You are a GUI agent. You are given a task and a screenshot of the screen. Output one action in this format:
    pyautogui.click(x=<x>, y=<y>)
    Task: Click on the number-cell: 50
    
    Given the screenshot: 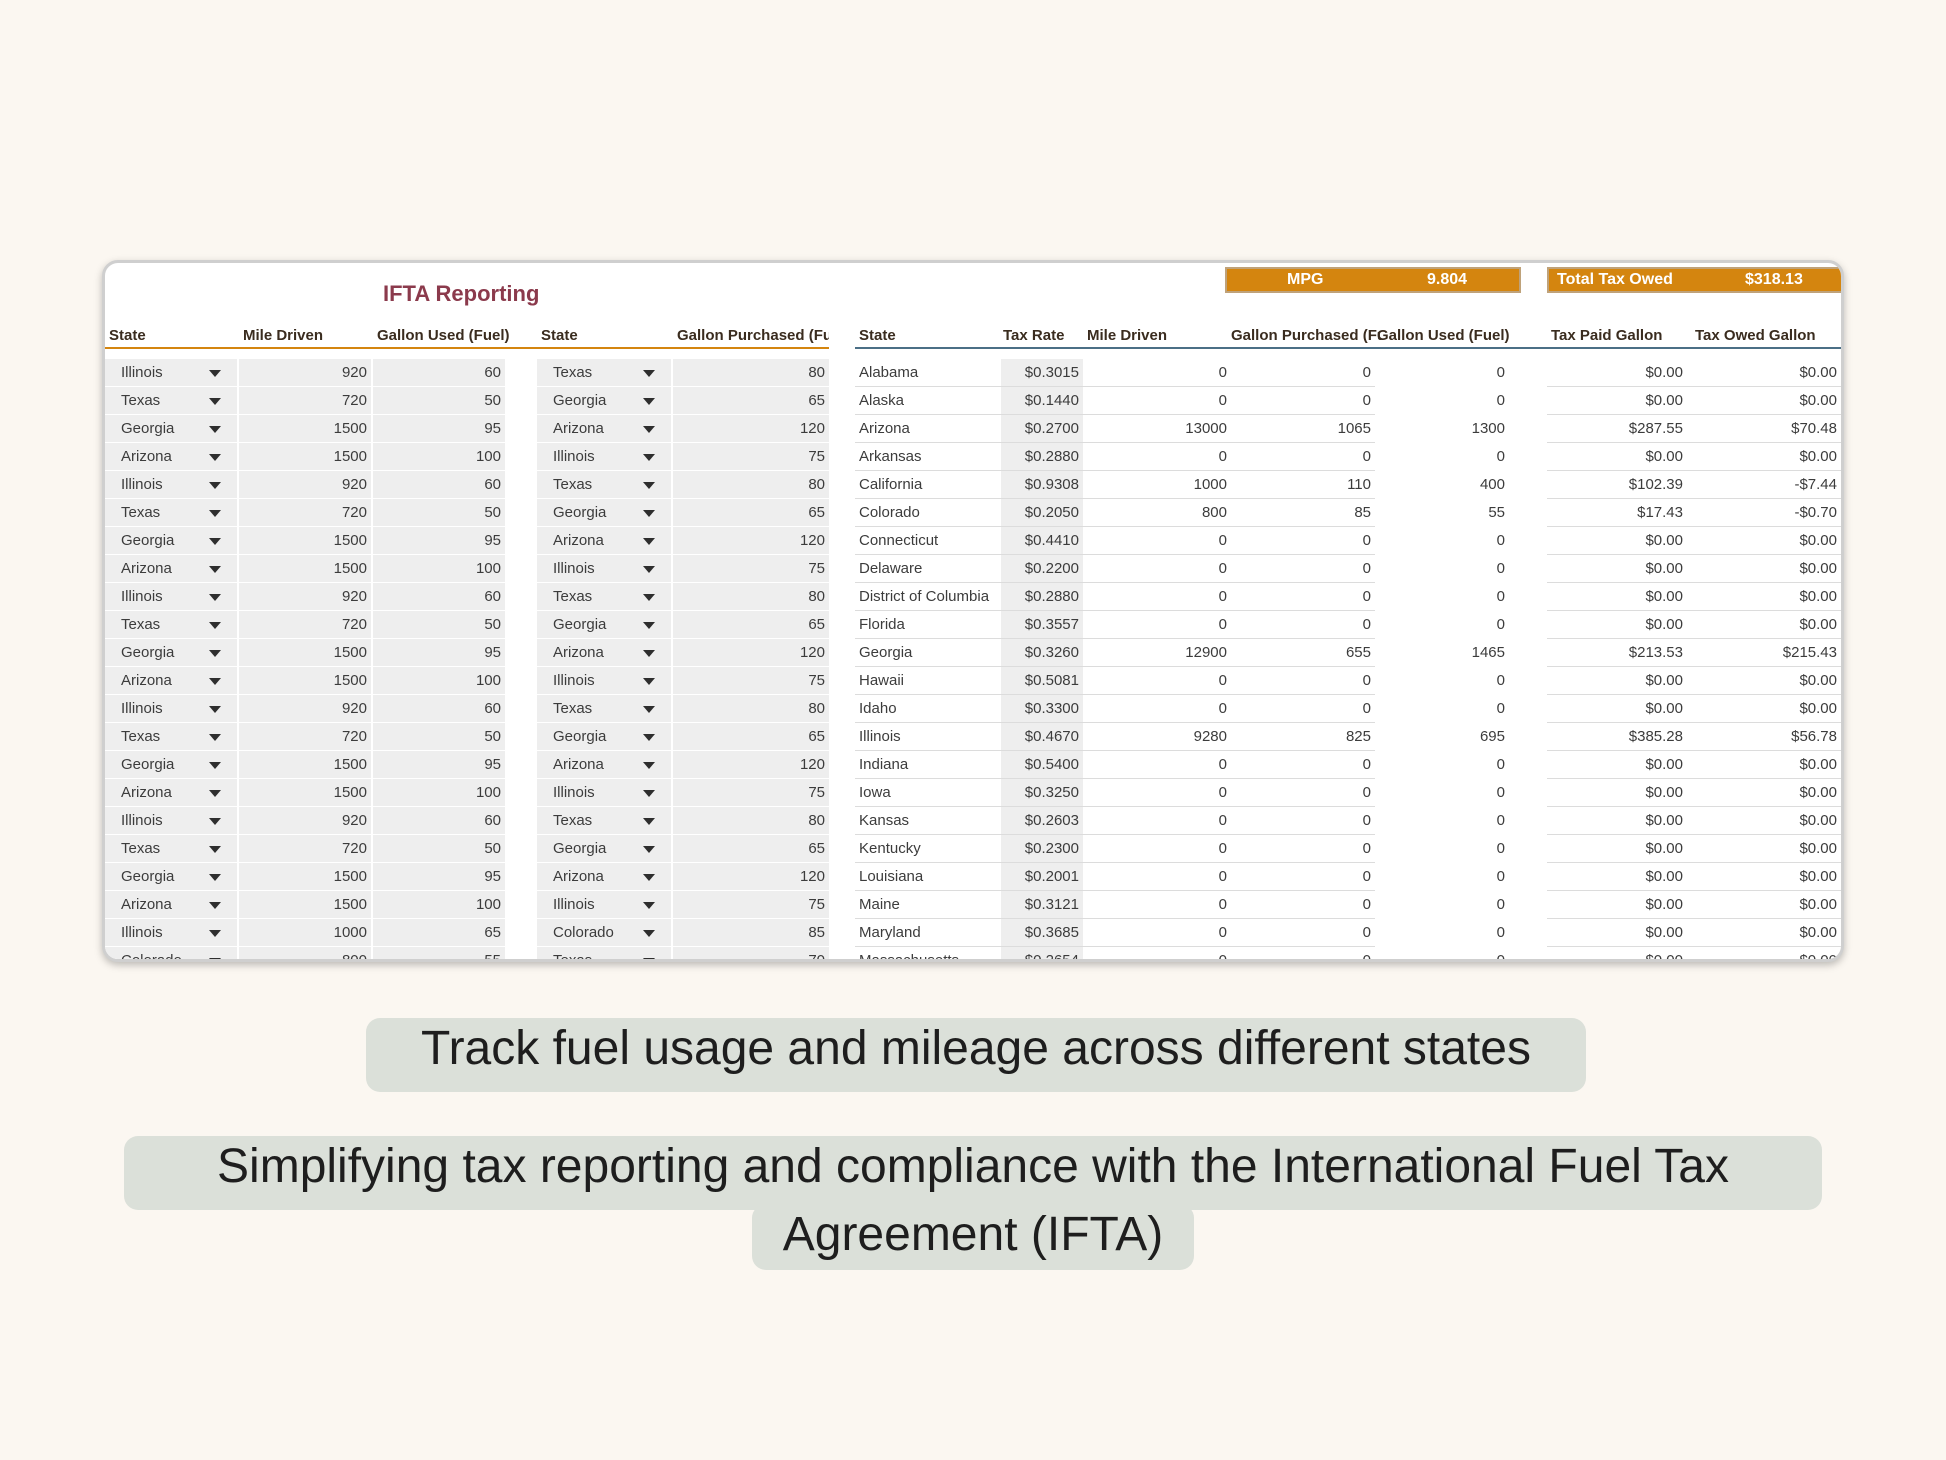 What is the action you would take?
    pyautogui.click(x=439, y=736)
    